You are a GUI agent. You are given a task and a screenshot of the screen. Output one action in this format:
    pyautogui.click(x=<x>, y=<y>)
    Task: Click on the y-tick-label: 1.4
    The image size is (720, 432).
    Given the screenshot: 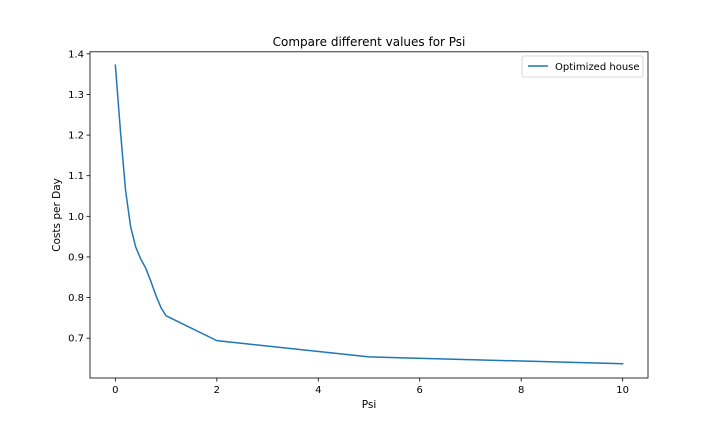 What is the action you would take?
    pyautogui.click(x=76, y=54)
    